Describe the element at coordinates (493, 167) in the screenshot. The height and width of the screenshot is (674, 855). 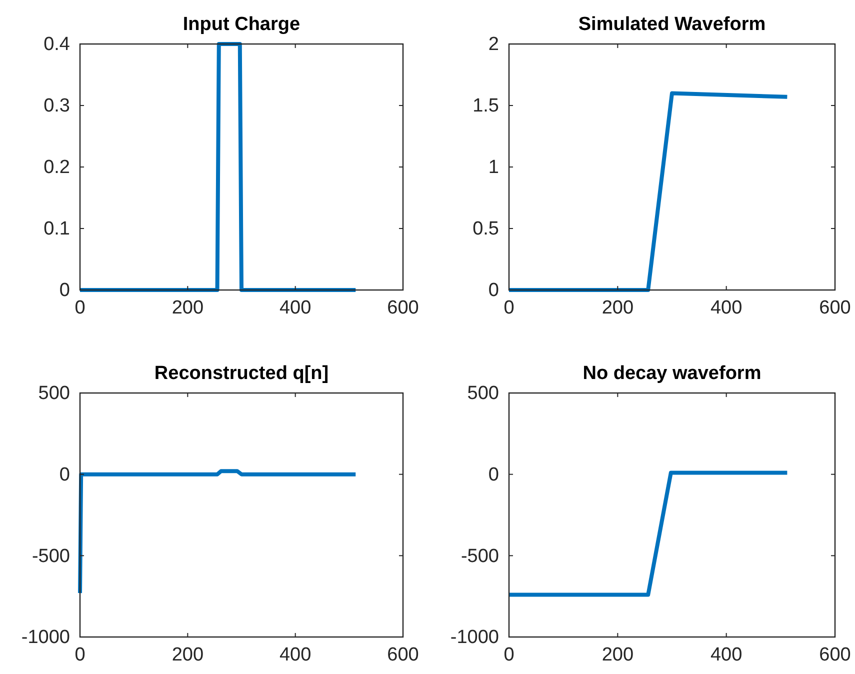
I see `y-tick-label: 1` at that location.